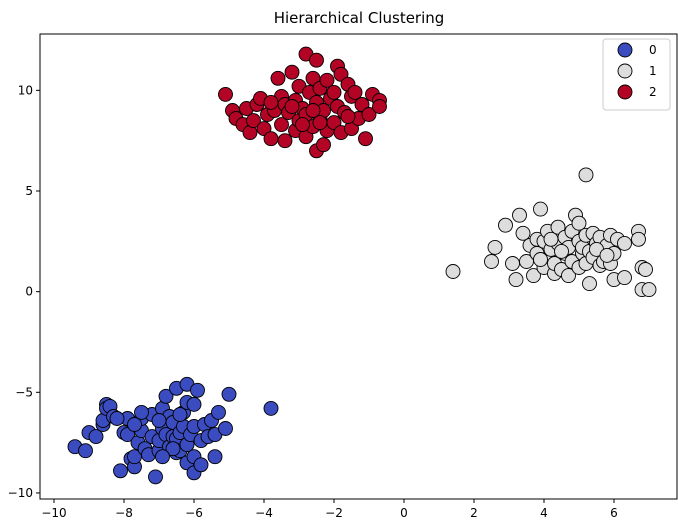  Describe the element at coordinates (194, 513) in the screenshot. I see `x-tick-label: −6` at that location.